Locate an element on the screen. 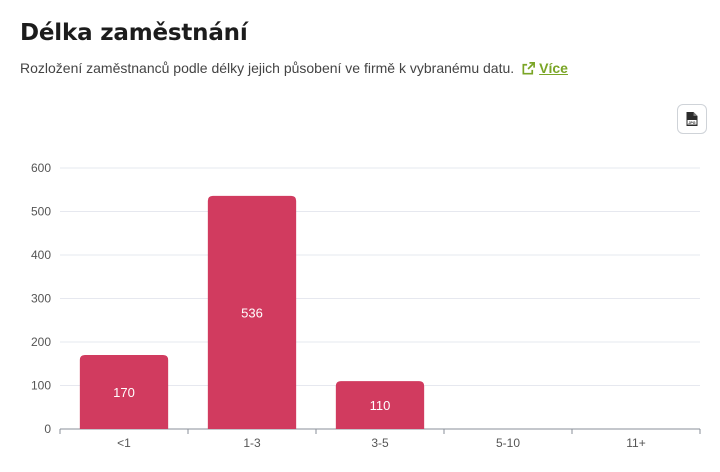  bar-data-label: 536 is located at coordinates (252, 312).